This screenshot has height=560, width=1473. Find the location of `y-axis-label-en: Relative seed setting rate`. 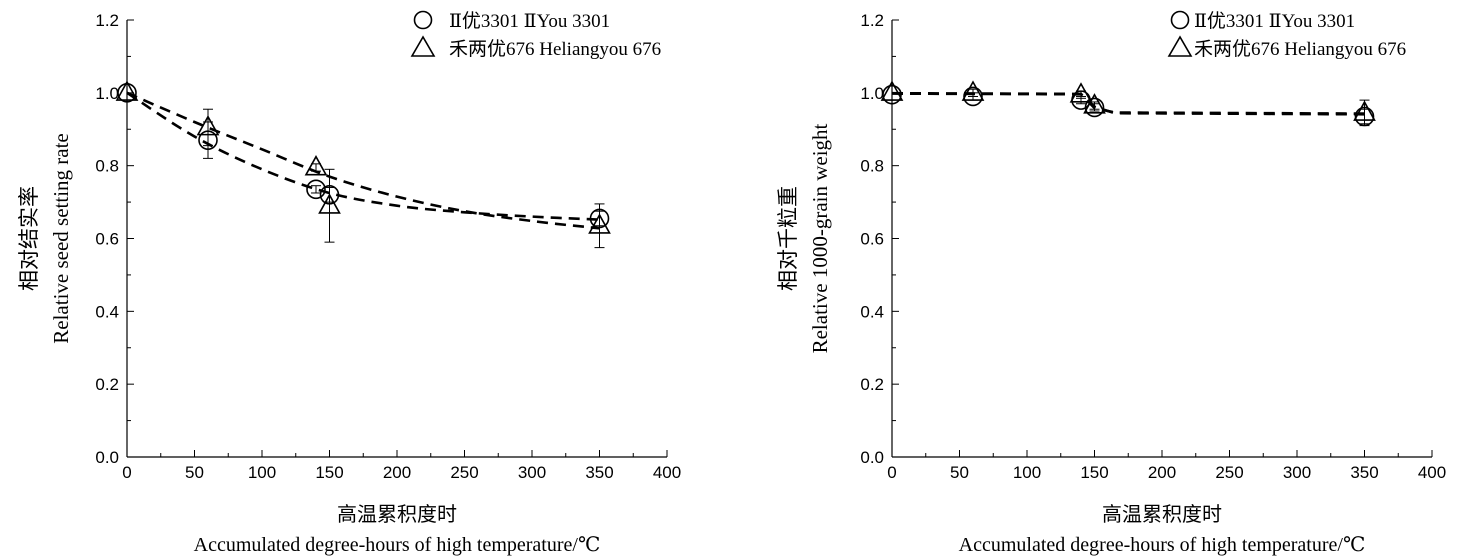

y-axis-label-en: Relative seed setting rate is located at coordinates (61, 238).